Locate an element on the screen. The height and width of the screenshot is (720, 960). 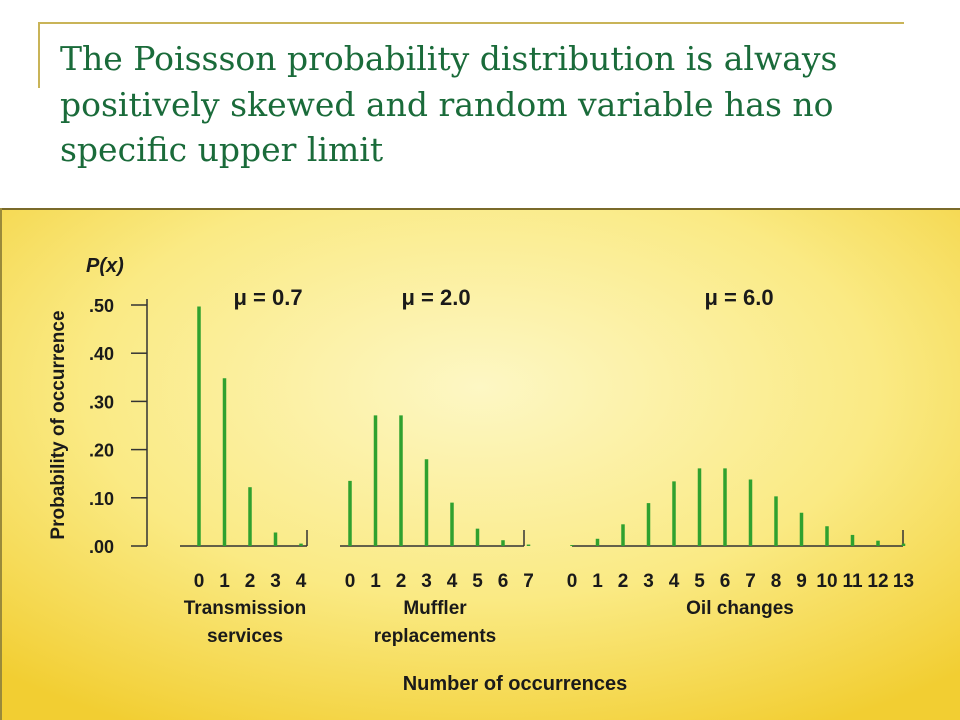
panel-title: μ = 6.0 is located at coordinates (738, 297).